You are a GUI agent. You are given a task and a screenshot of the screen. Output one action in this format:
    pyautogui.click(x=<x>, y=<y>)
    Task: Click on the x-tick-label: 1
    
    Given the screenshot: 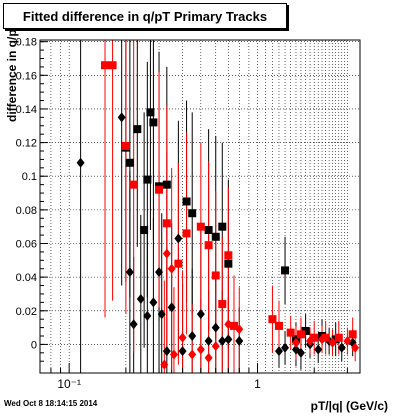 What is the action you would take?
    pyautogui.click(x=257, y=384)
    